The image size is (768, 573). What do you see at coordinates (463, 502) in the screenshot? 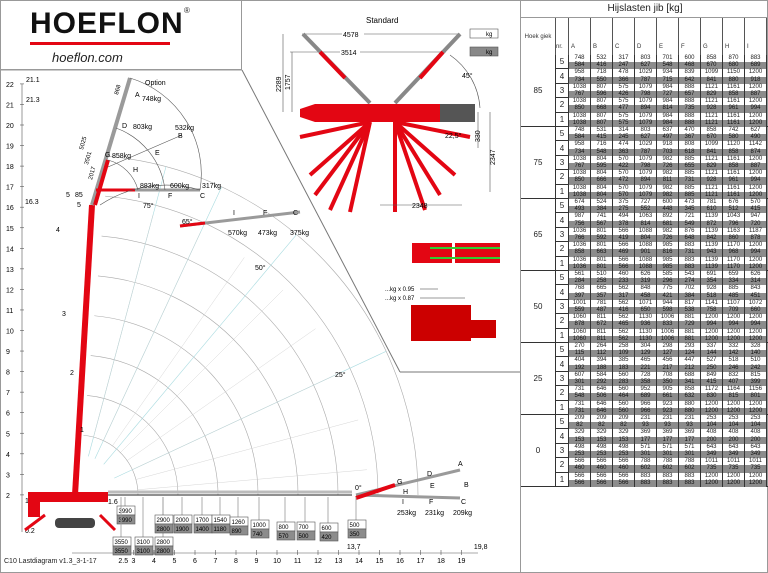
I see `jib0-label-c: C` at bounding box center [463, 502].